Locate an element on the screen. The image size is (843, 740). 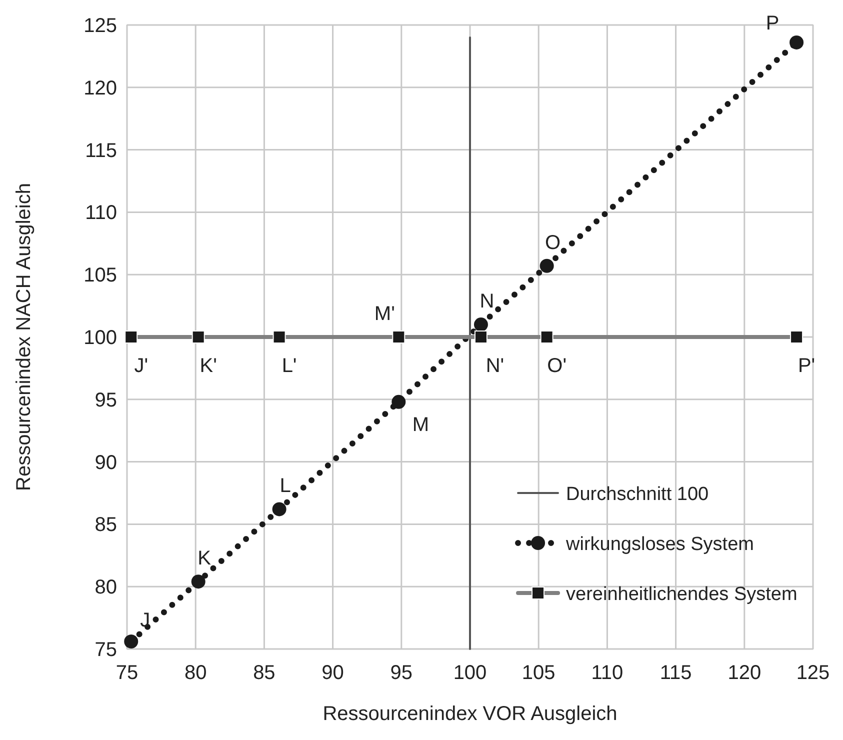
y-tick-label: 125 is located at coordinates (100, 26).